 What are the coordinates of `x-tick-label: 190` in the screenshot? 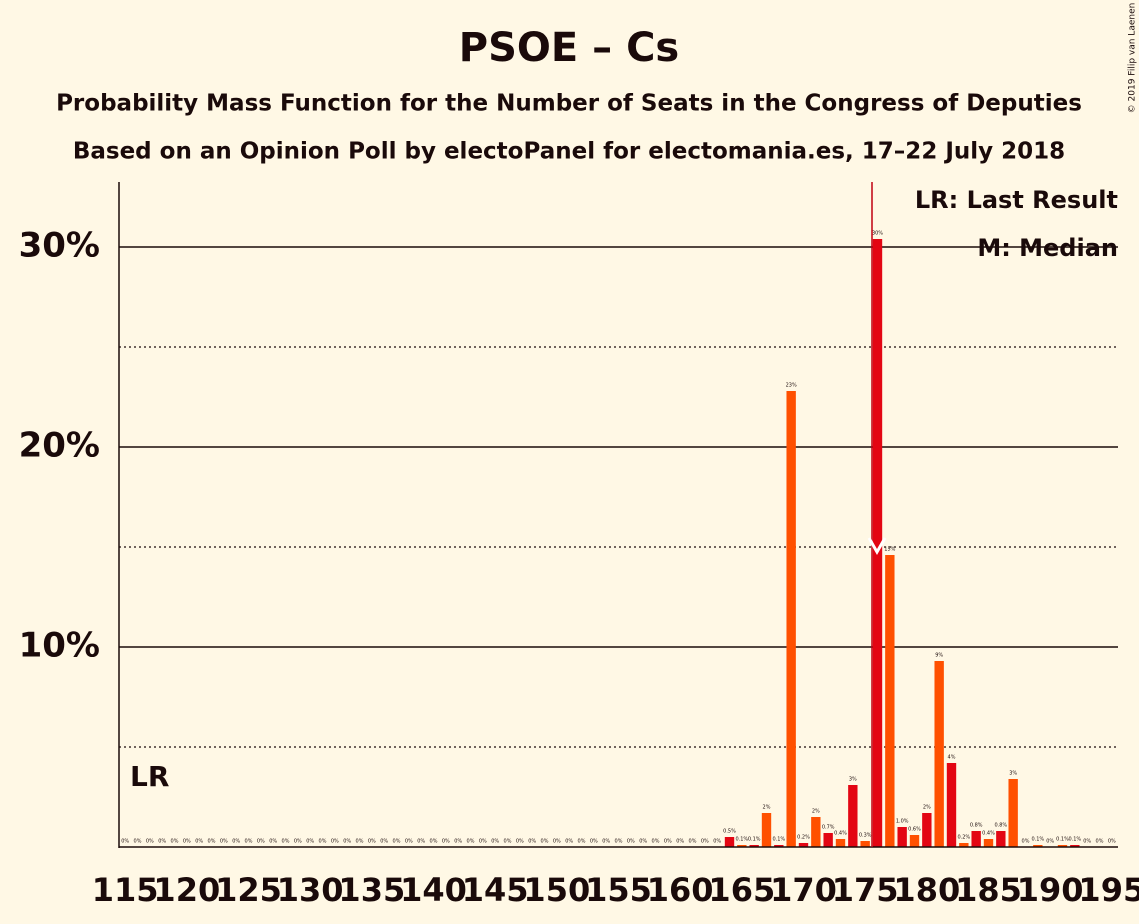 It's located at (1050, 890).